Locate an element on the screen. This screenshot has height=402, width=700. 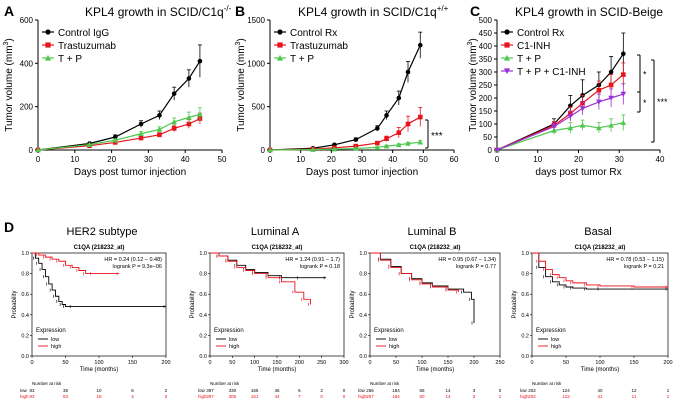
panel-title-main: KPL4 growth in SCID/C1q is located at coordinates (154, 12).